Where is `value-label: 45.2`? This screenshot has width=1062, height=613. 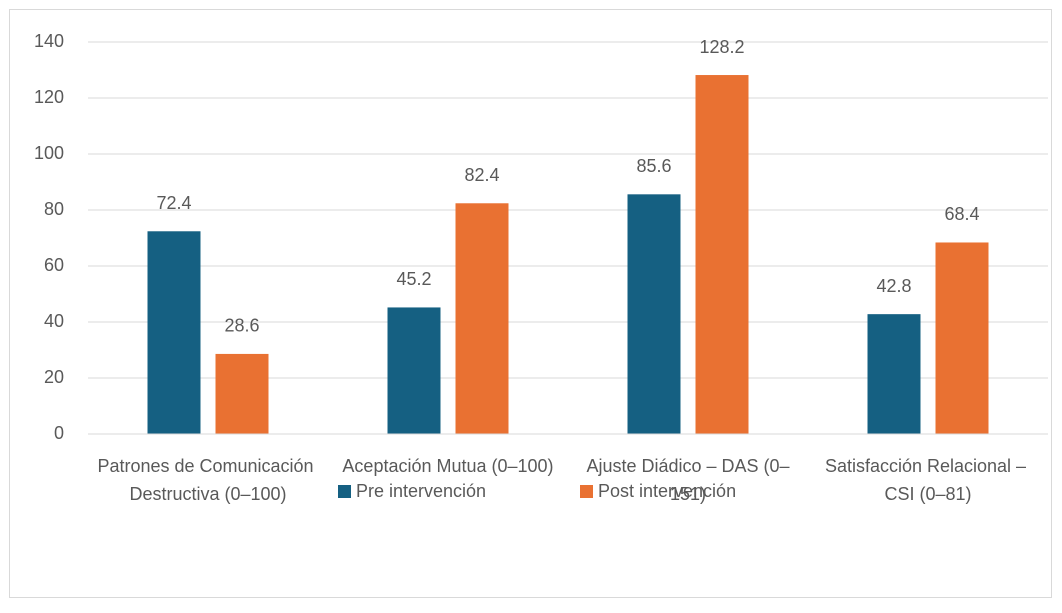
value-label: 45.2 is located at coordinates (413, 279).